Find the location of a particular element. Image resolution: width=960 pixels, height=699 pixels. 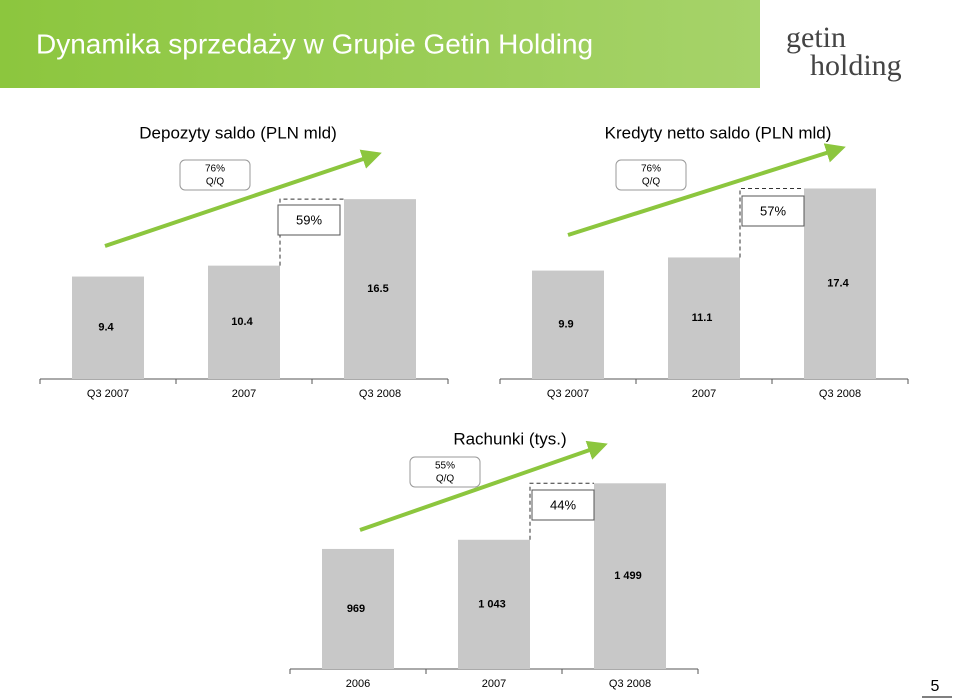

page-number: 5 is located at coordinates (935, 686).